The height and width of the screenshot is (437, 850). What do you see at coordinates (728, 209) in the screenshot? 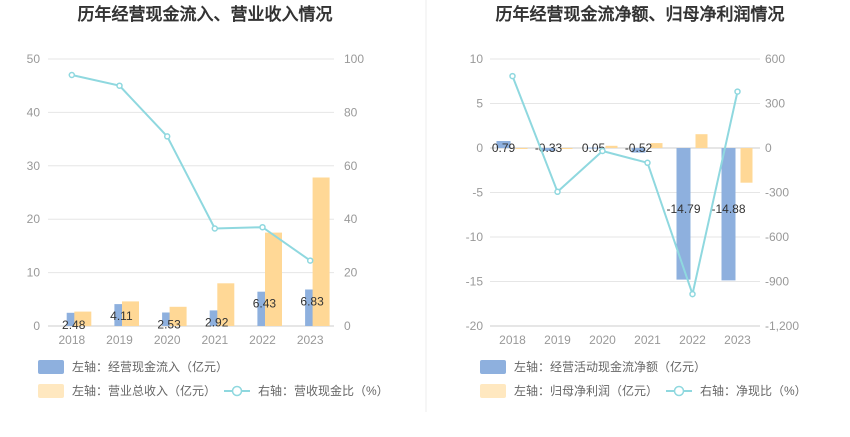
I see `bar-data-label: -14.88` at bounding box center [728, 209].